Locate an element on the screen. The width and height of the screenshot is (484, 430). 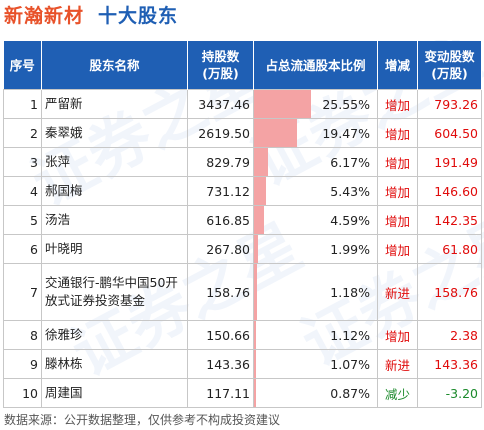
column-header-rank: 序号 is located at coordinates (22, 65).